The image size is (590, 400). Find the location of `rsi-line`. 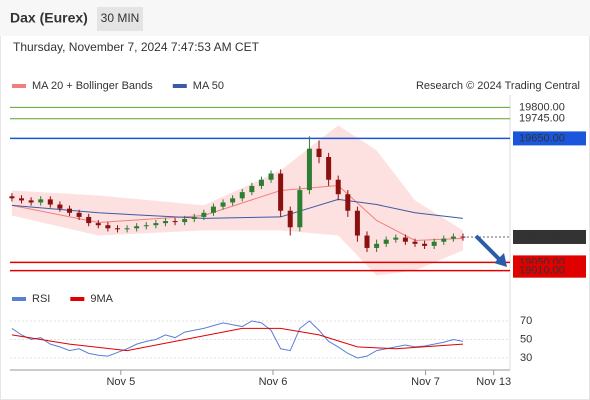

rsi-line is located at coordinates (237, 339).